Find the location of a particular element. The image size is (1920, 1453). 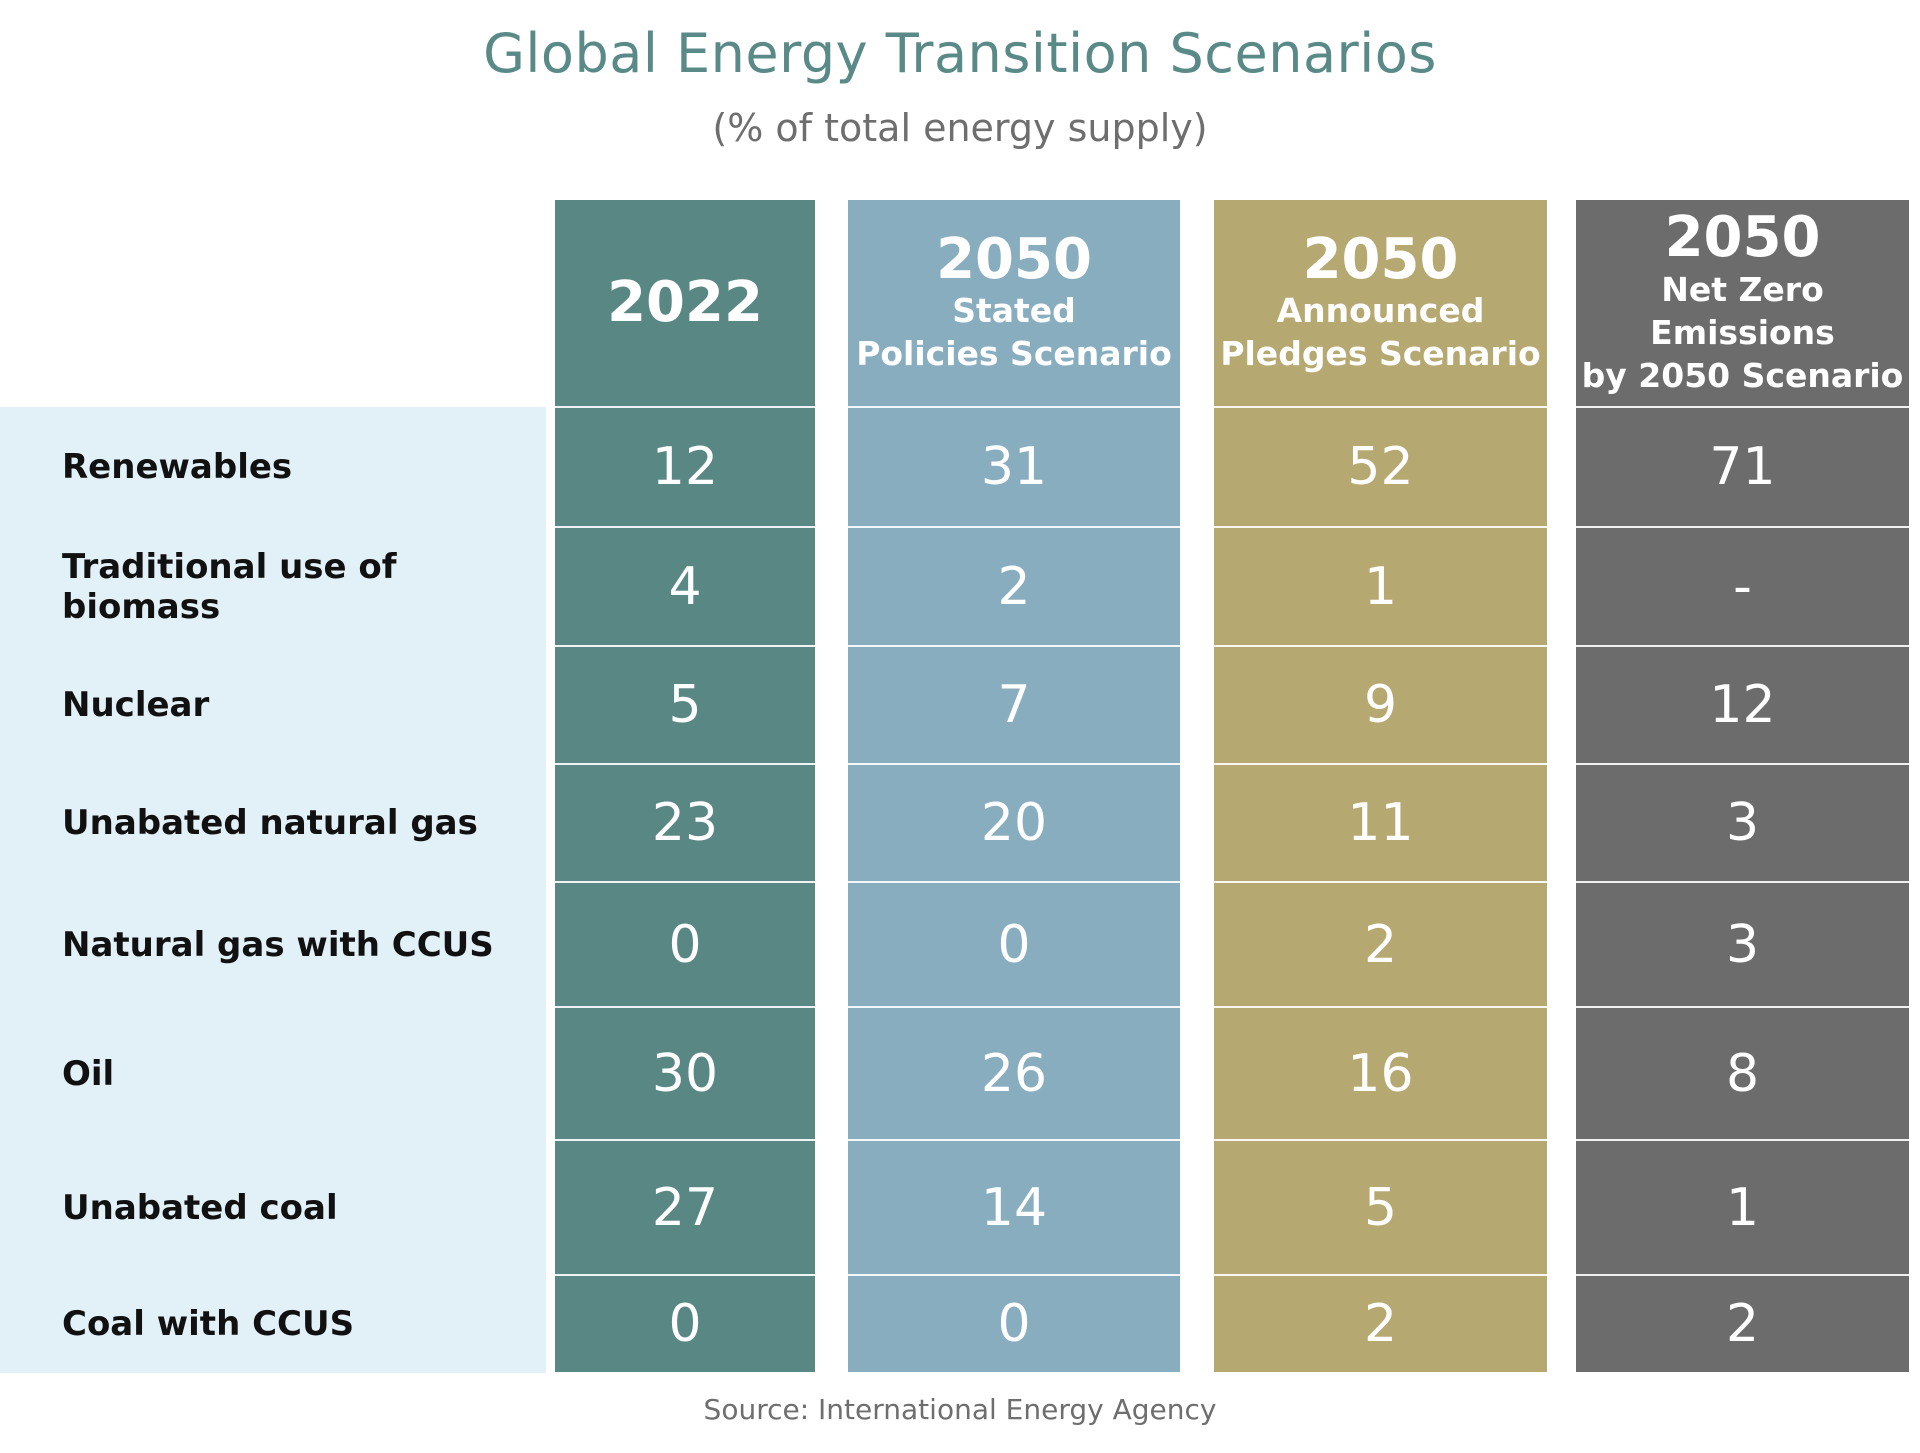

table-cell: 8 is located at coordinates (1742, 1073).